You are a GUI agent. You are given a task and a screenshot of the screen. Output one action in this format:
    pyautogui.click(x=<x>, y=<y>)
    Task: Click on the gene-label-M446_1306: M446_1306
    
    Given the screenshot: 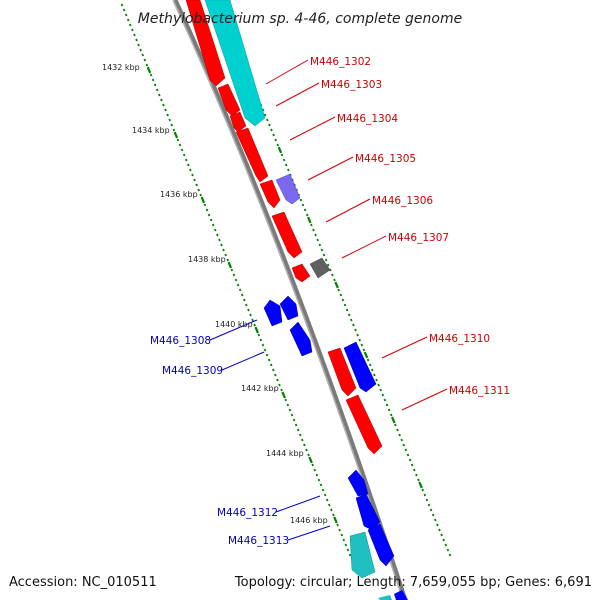 What is the action you would take?
    pyautogui.click(x=402, y=201)
    